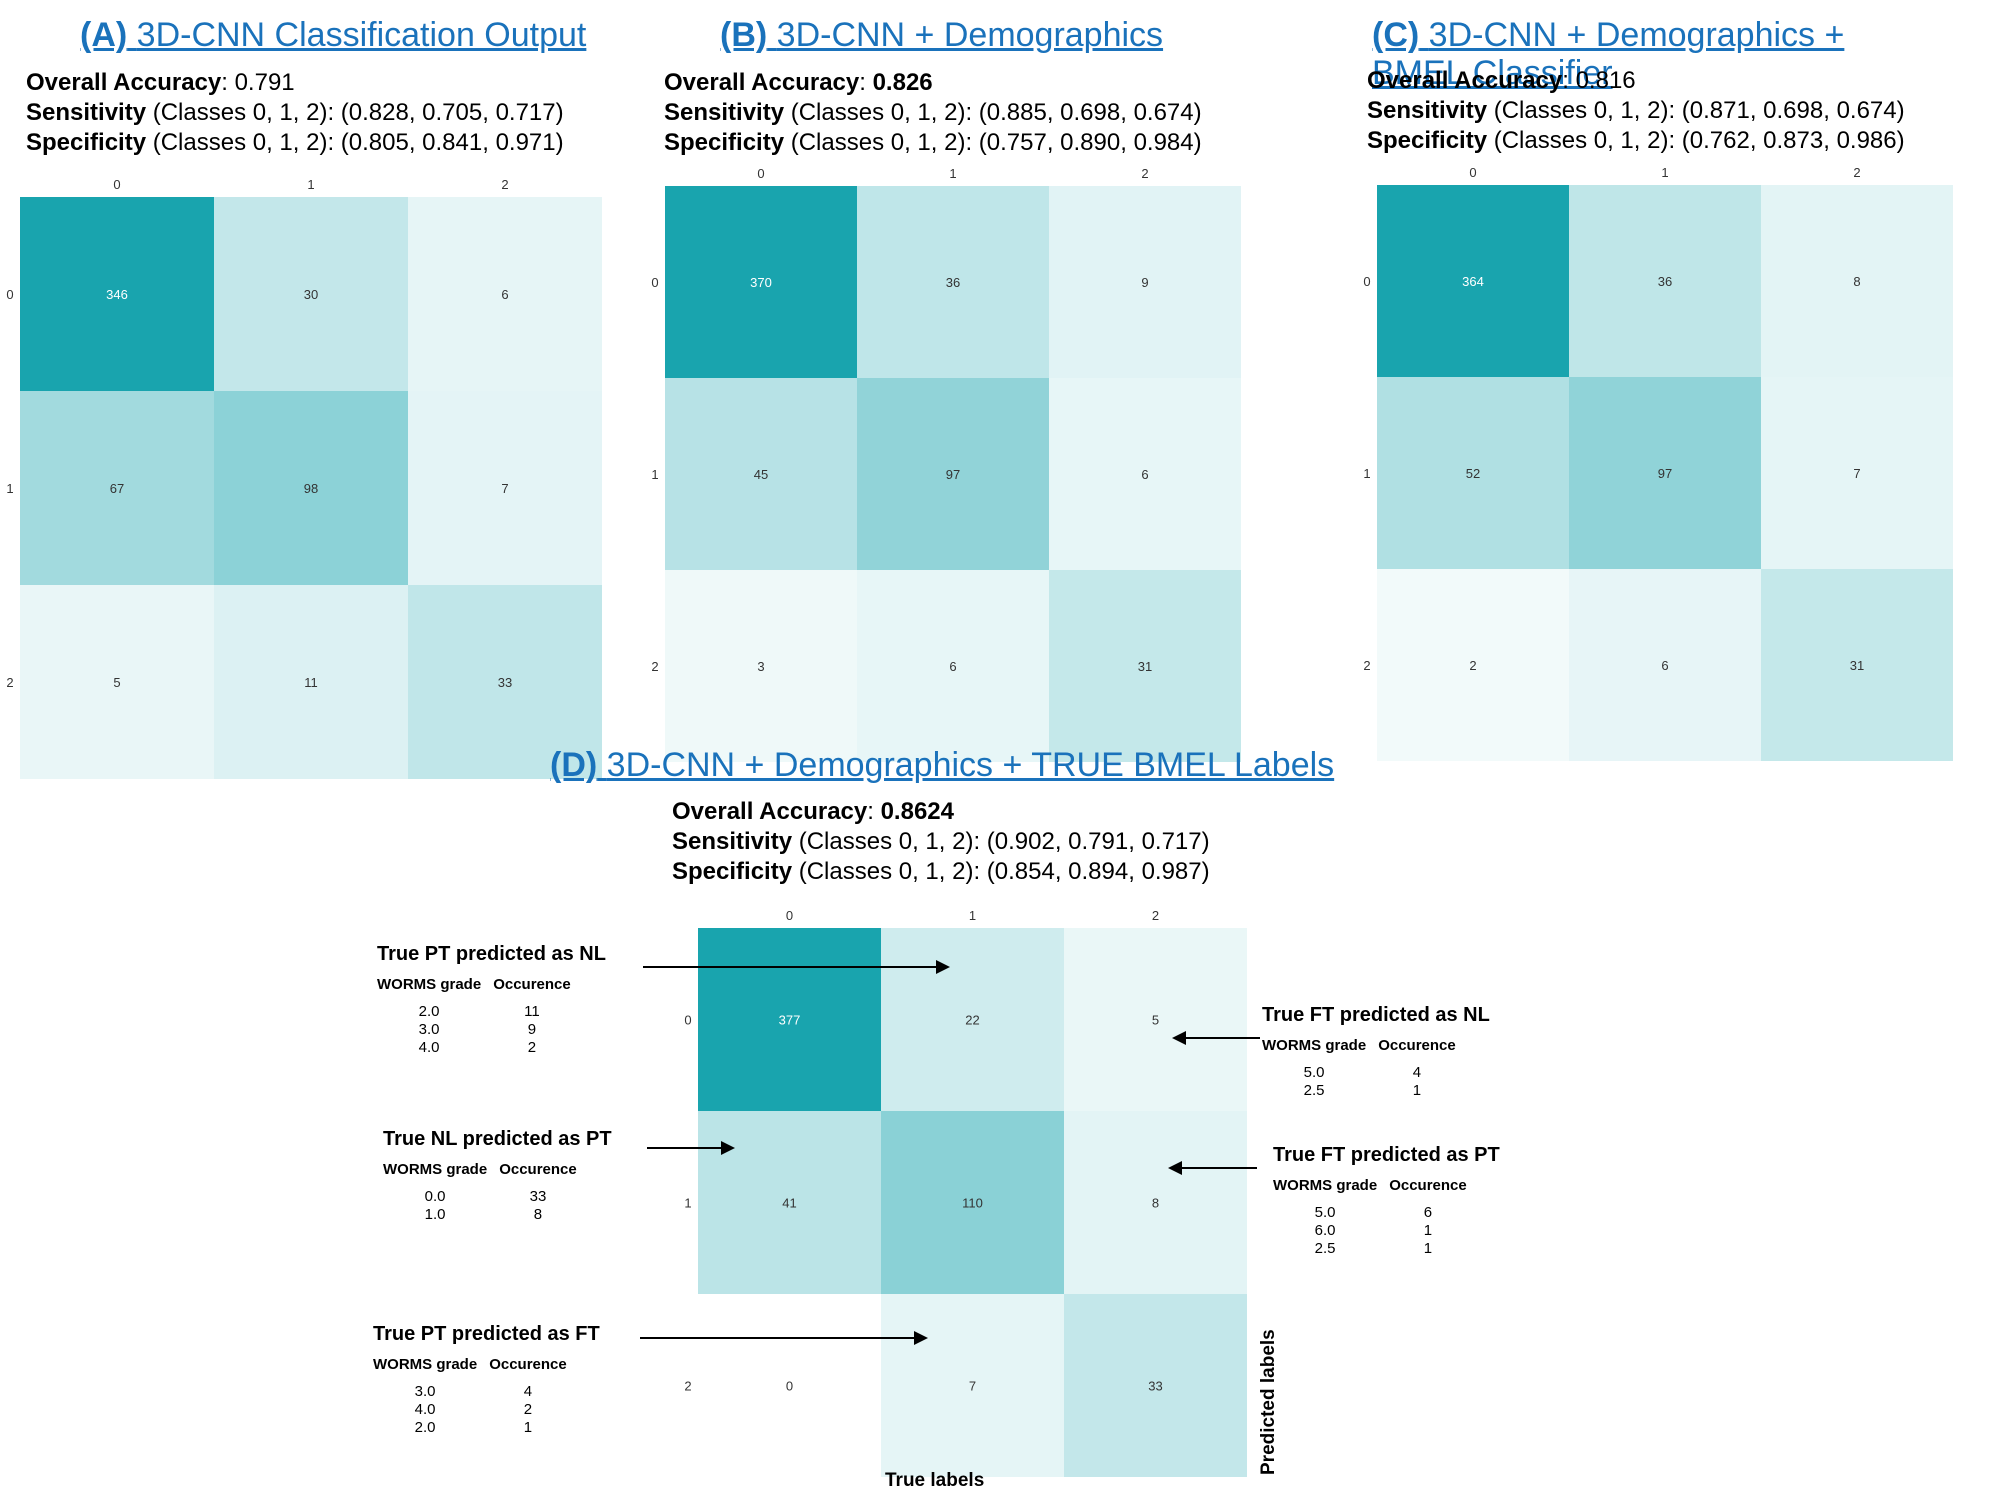  Describe the element at coordinates (732, 871) in the screenshot. I see `specificity-label: Specificity` at that location.